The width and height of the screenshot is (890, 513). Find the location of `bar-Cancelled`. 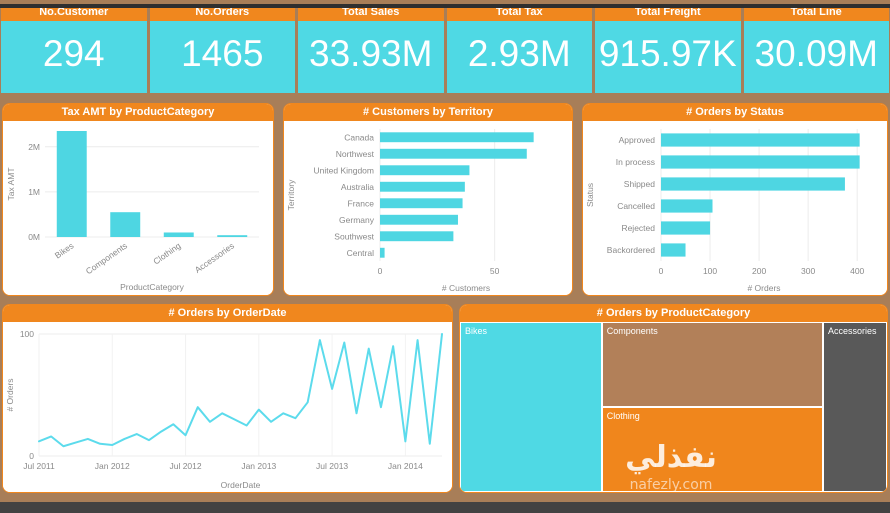

bar-Cancelled is located at coordinates (687, 206).